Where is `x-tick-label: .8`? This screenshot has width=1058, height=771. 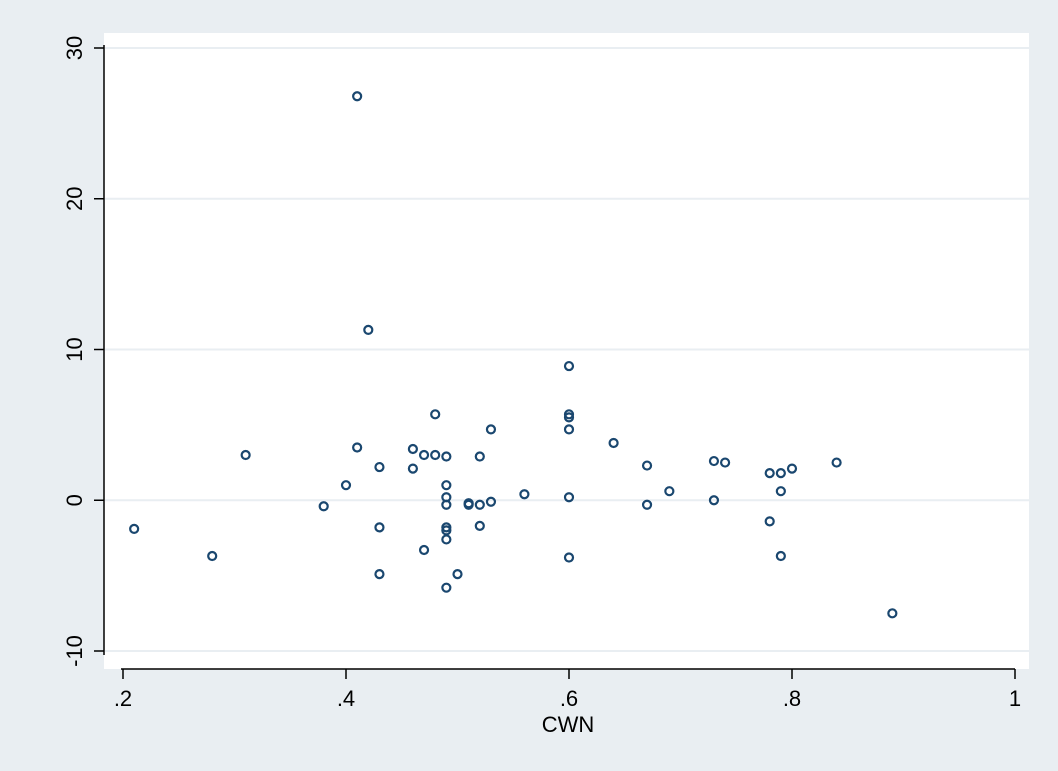 x-tick-label: .8 is located at coordinates (792, 698).